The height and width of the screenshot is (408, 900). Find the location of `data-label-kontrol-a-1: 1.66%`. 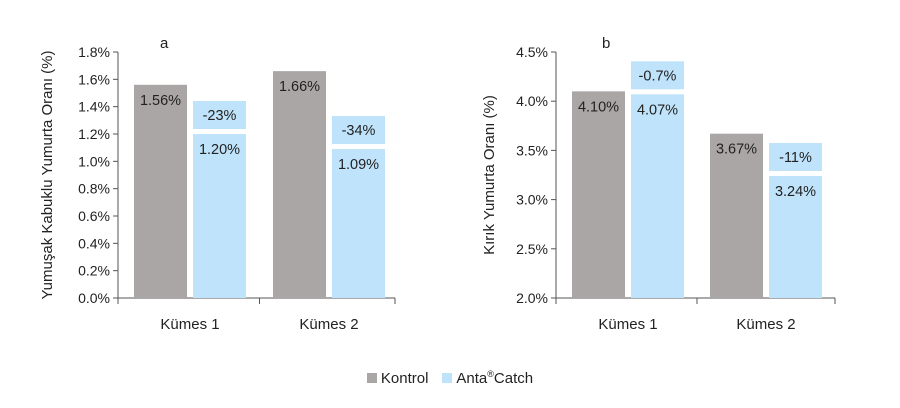

data-label-kontrol-a-1: 1.66% is located at coordinates (299, 87).